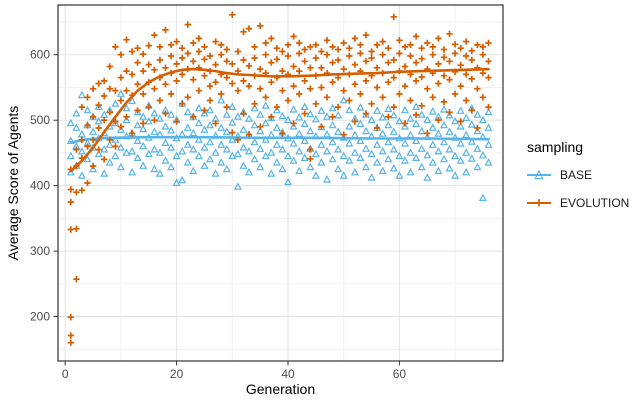 The height and width of the screenshot is (401, 640). Describe the element at coordinates (40, 186) in the screenshot. I see `y-tick-label: 400` at that location.